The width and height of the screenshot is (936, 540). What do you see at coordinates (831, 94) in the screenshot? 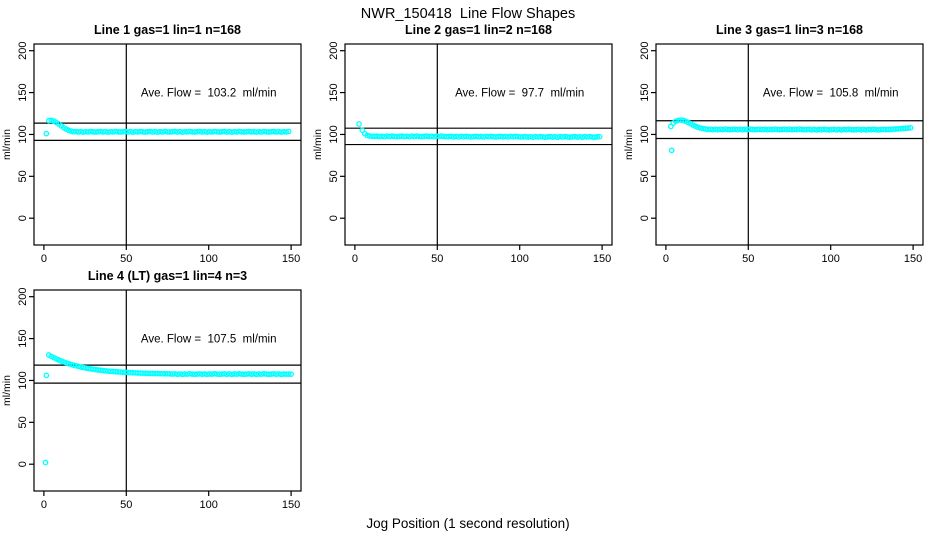
I see `ave-flow-annotation: Ave. Flow = 105.8 ml/min` at bounding box center [831, 94].